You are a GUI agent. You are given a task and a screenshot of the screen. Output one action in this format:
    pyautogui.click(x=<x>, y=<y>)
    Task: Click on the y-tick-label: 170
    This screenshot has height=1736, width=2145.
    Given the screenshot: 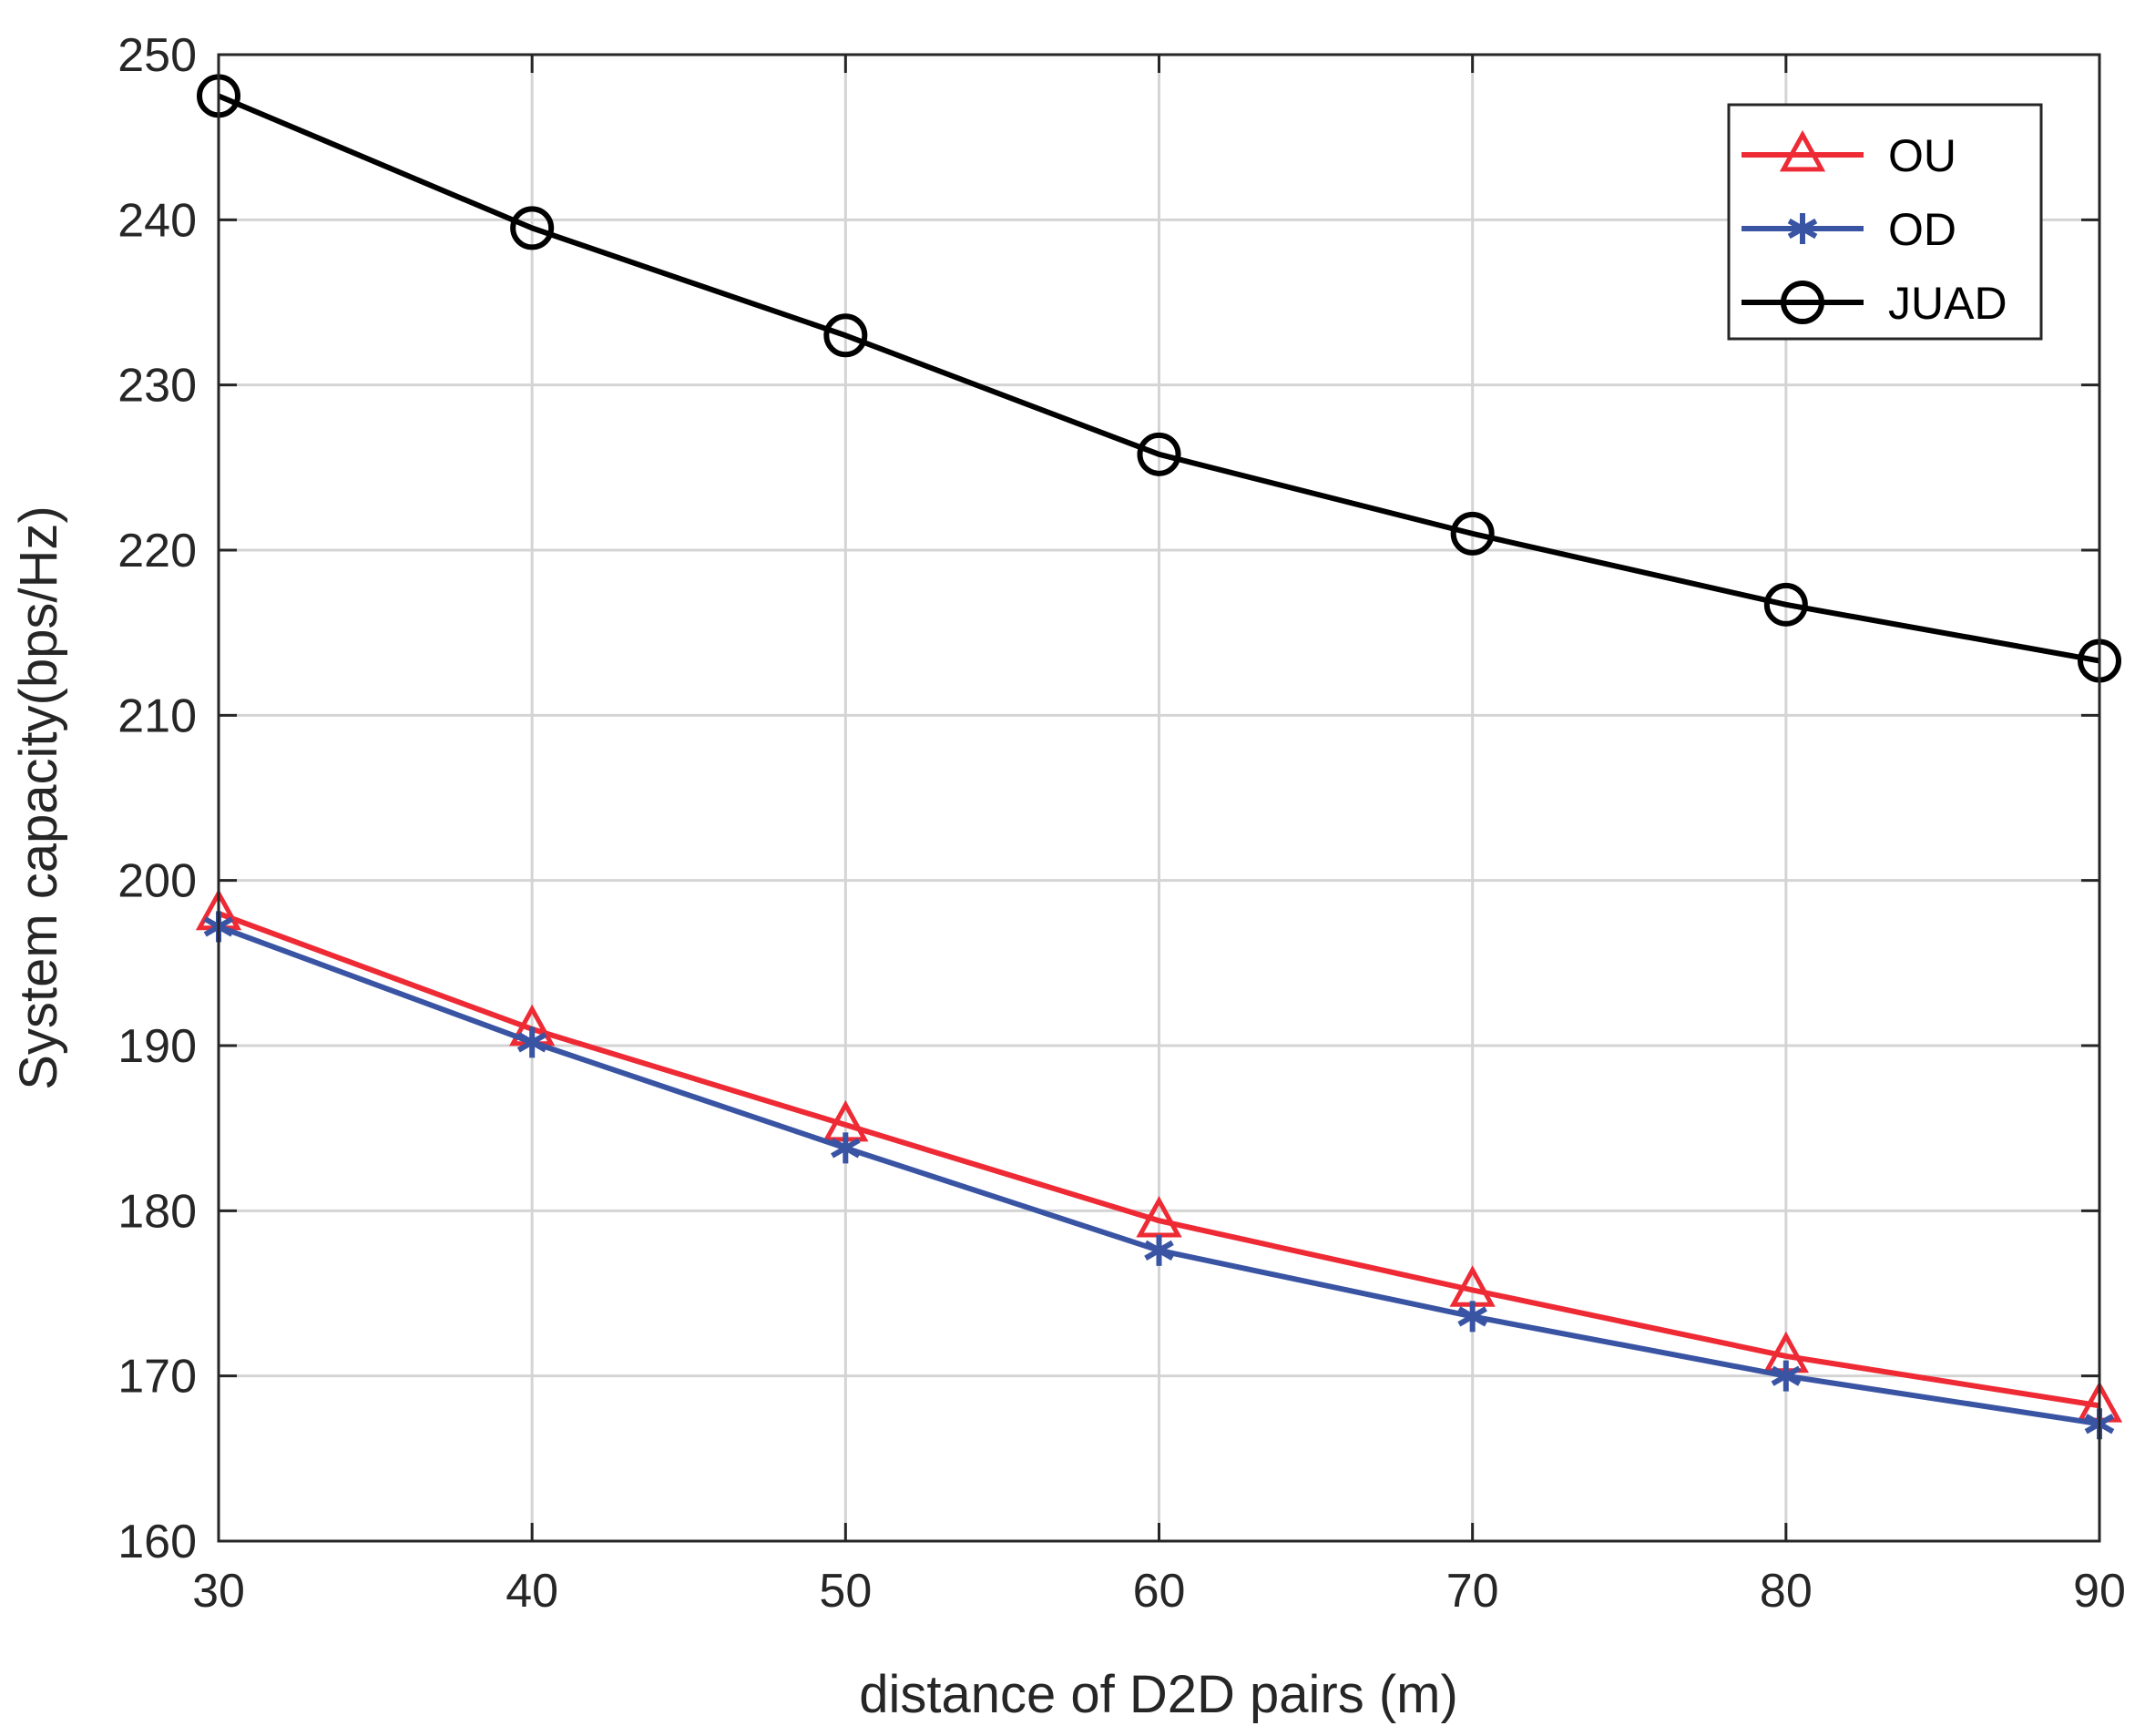 What is the action you would take?
    pyautogui.click(x=157, y=1377)
    